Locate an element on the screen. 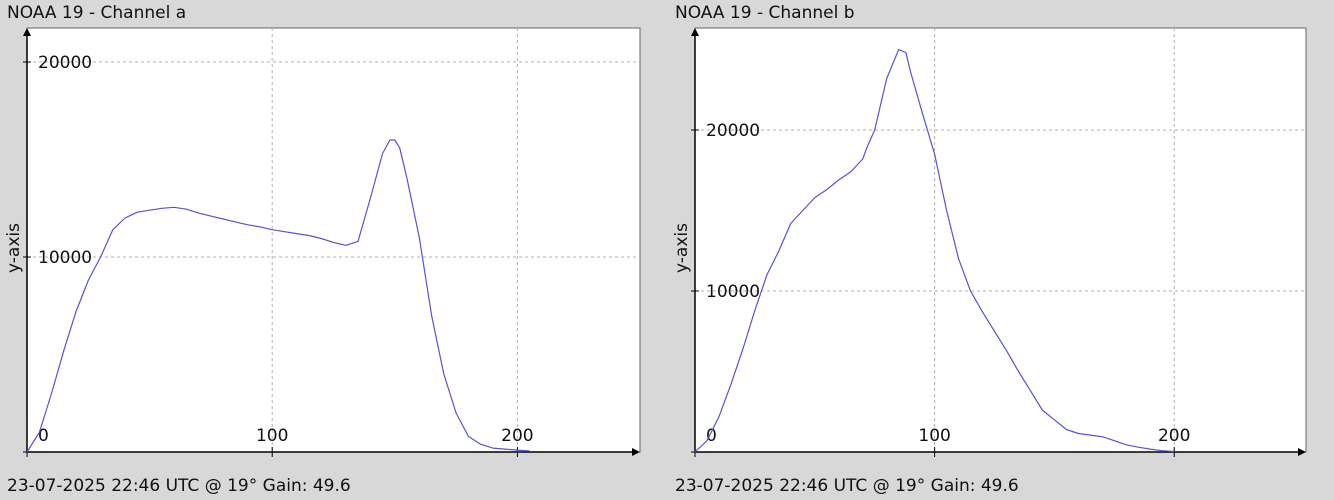 Image resolution: width=1334 pixels, height=500 pixels. chart-title: NOAA 19 - Channel b is located at coordinates (765, 13).